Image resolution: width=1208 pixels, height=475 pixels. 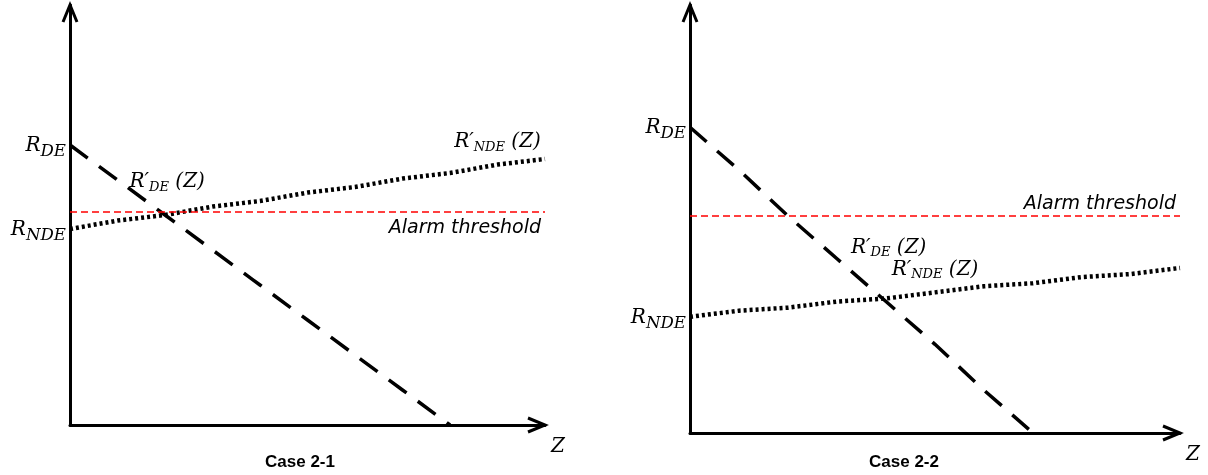 What do you see at coordinates (904, 461) in the screenshot?
I see `text: Case 2-2` at bounding box center [904, 461].